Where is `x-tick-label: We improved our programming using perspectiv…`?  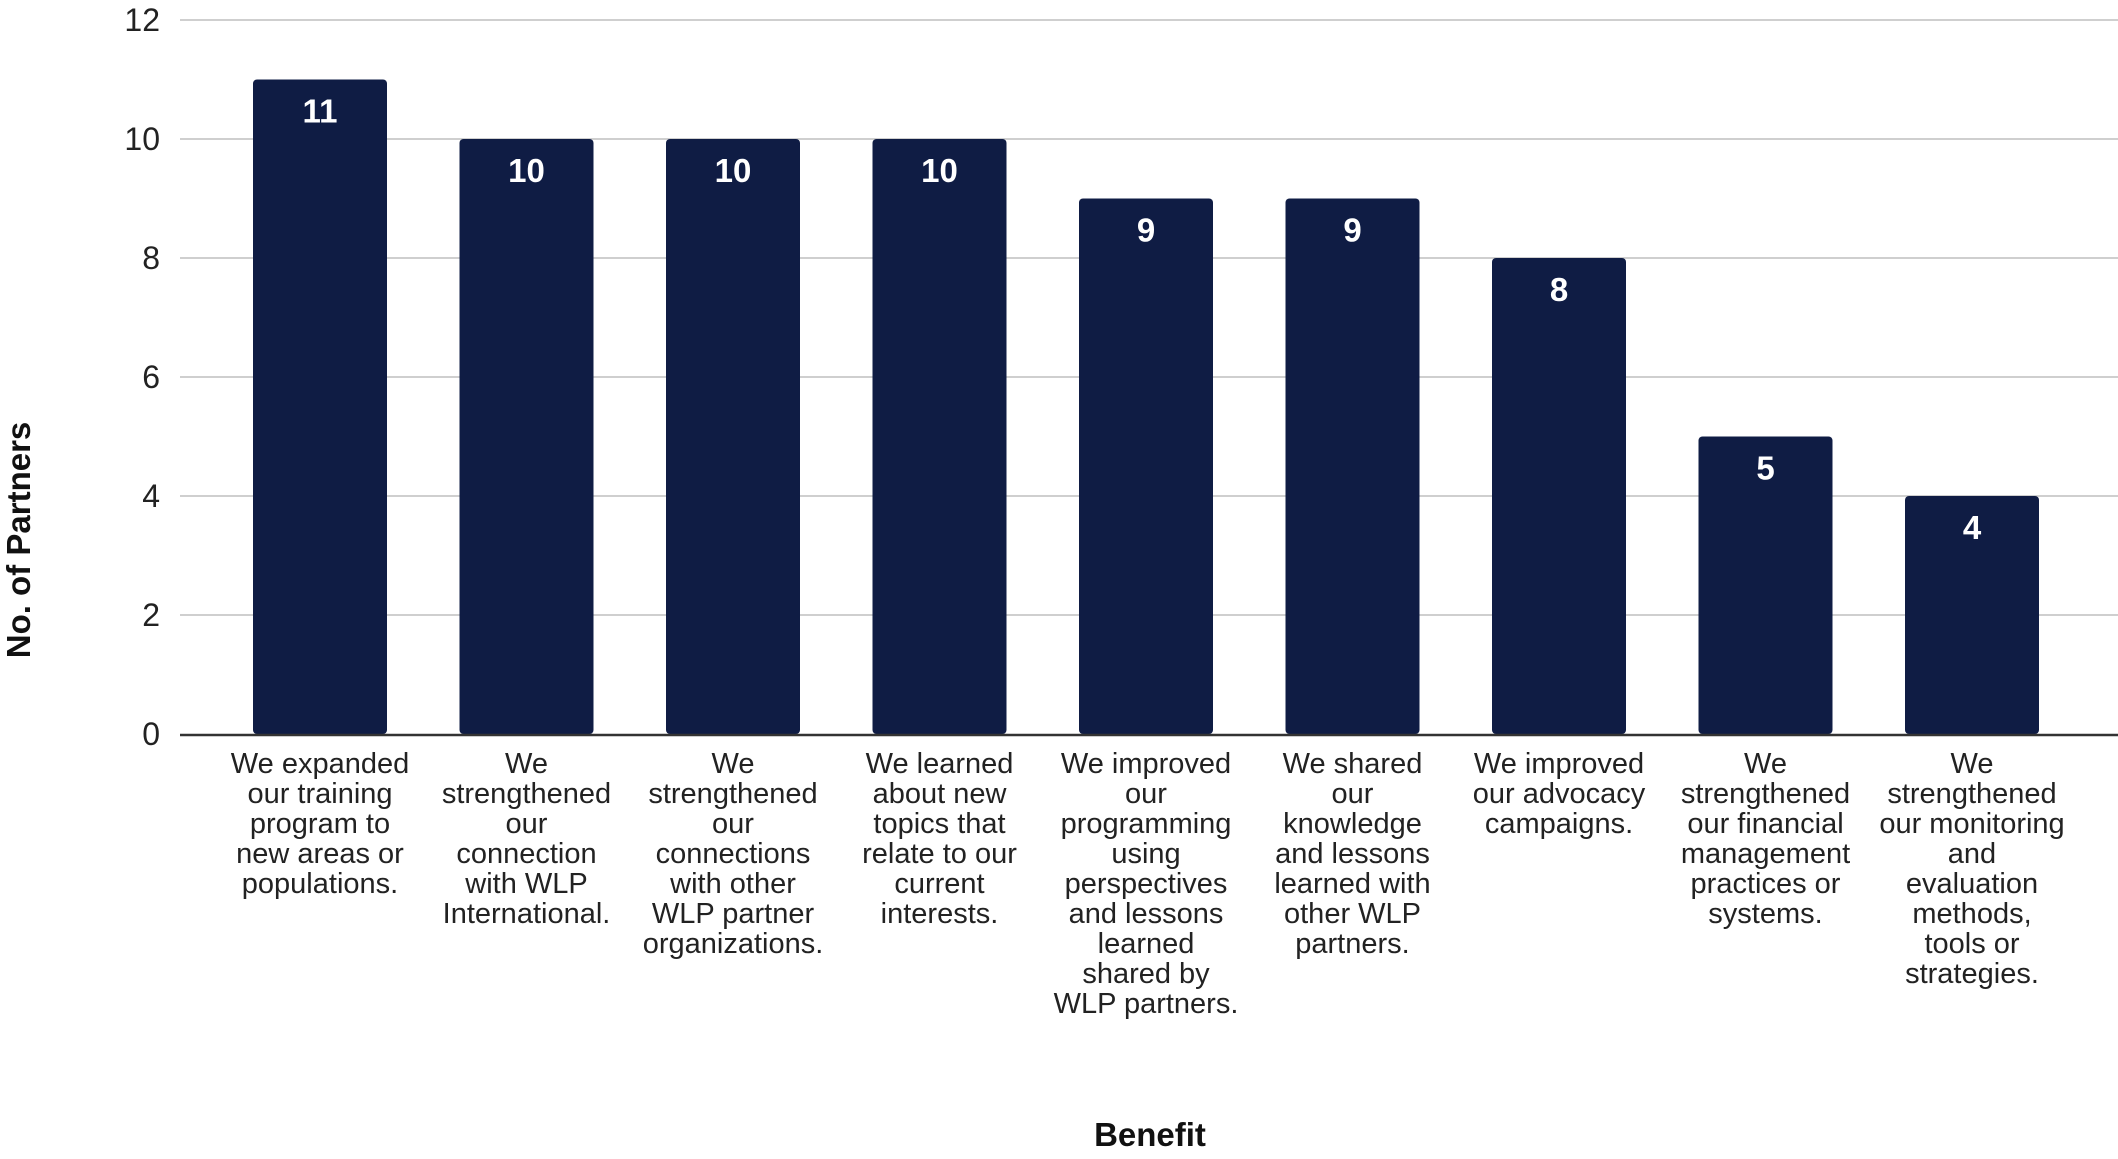 x-tick-label: We improved our programming using perspectiv… is located at coordinates (1146, 884).